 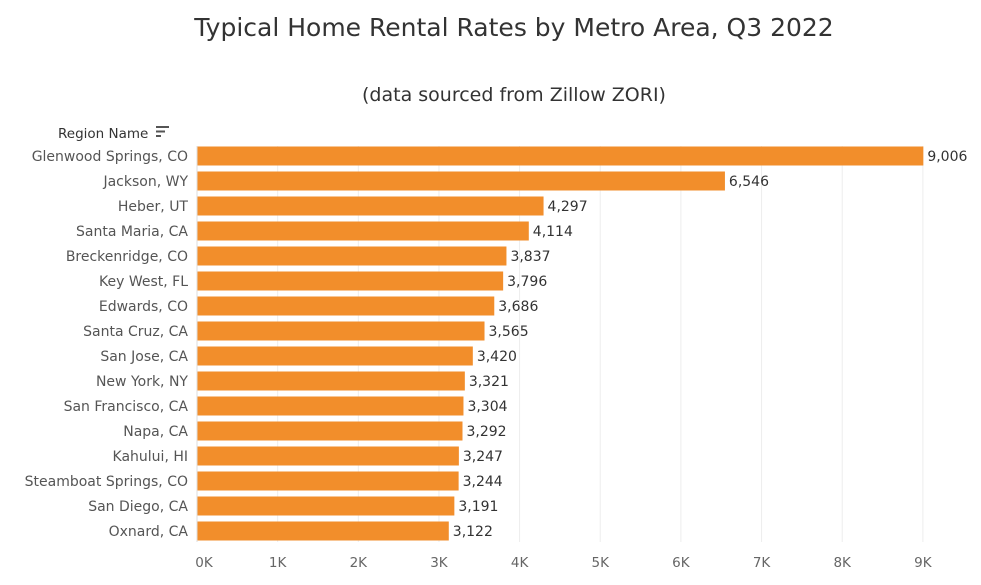 What do you see at coordinates (842, 563) in the screenshot?
I see `x-tick-label: 8K` at bounding box center [842, 563].